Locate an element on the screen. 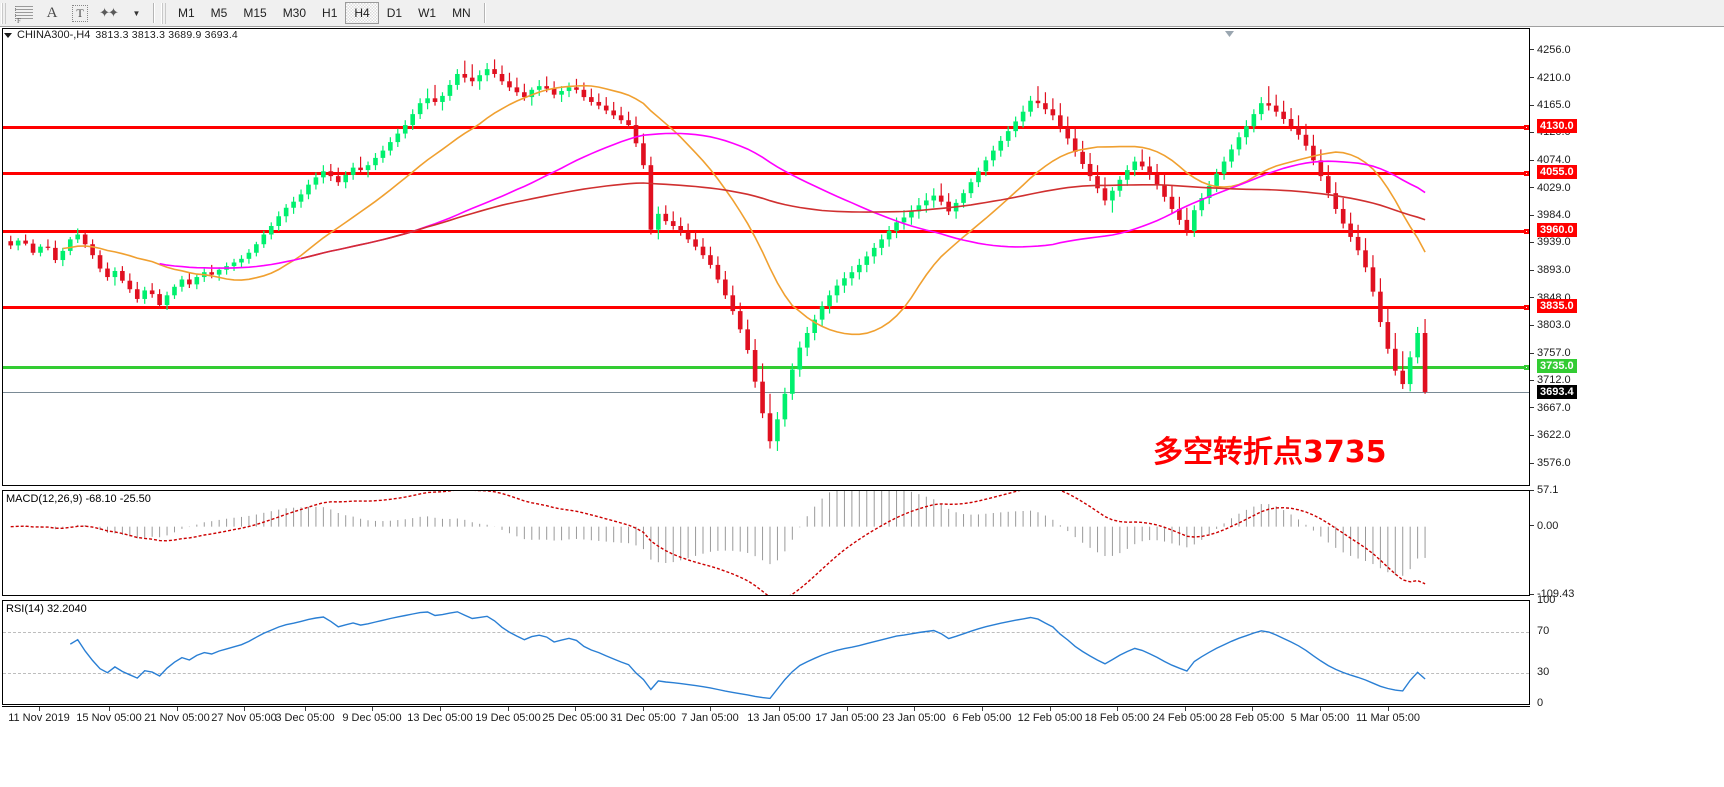 Image resolution: width=1724 pixels, height=787 pixels. price-tick-label: 3939.0 is located at coordinates (1554, 242).